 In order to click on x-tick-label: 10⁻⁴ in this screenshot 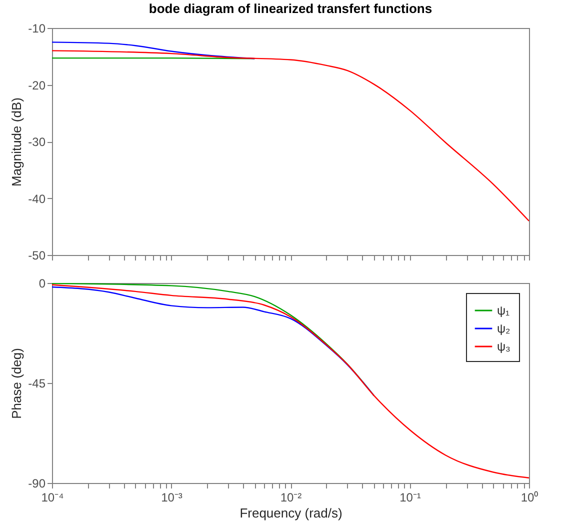, I will do `click(52, 497)`.